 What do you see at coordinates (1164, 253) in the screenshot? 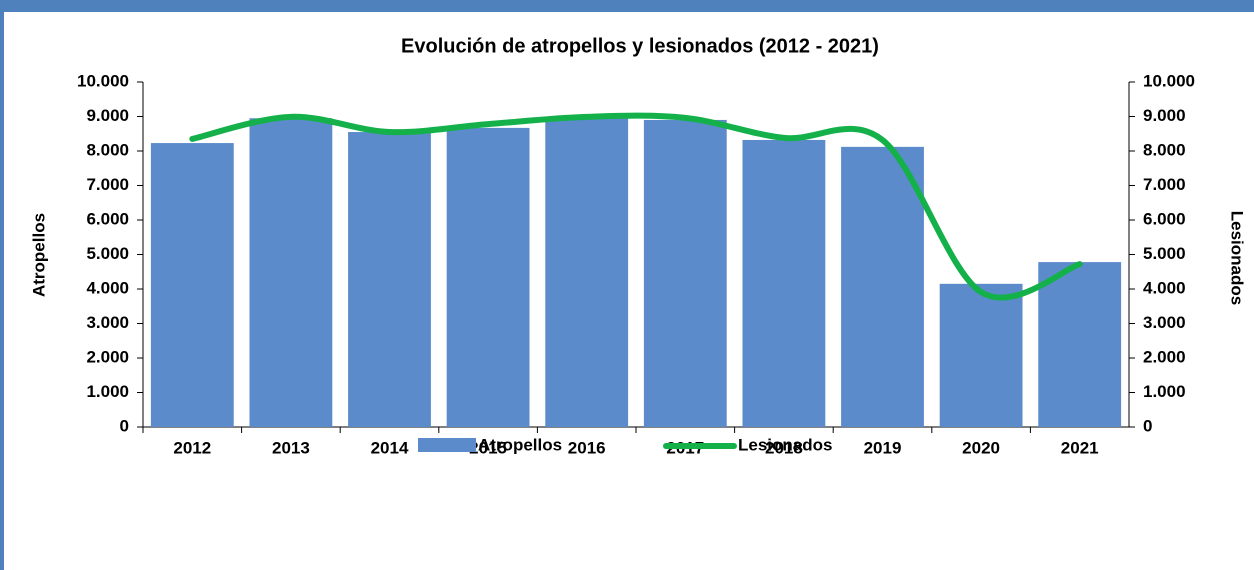
I see `y2-tick-label: 5.000` at bounding box center [1164, 253].